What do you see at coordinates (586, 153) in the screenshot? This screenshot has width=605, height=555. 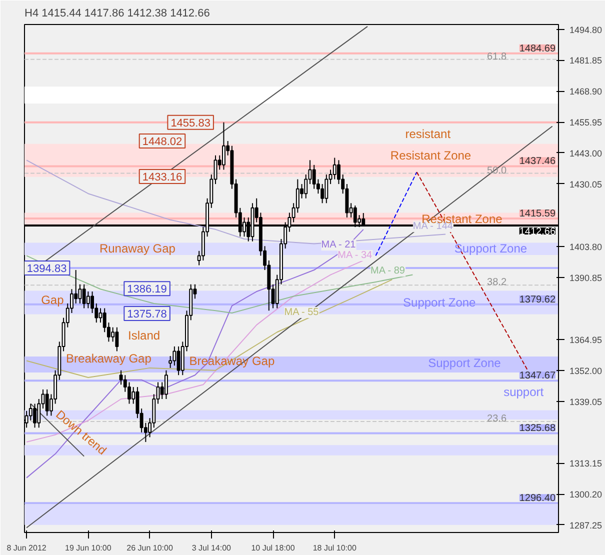 I see `y-tick-label: 1443.00` at bounding box center [586, 153].